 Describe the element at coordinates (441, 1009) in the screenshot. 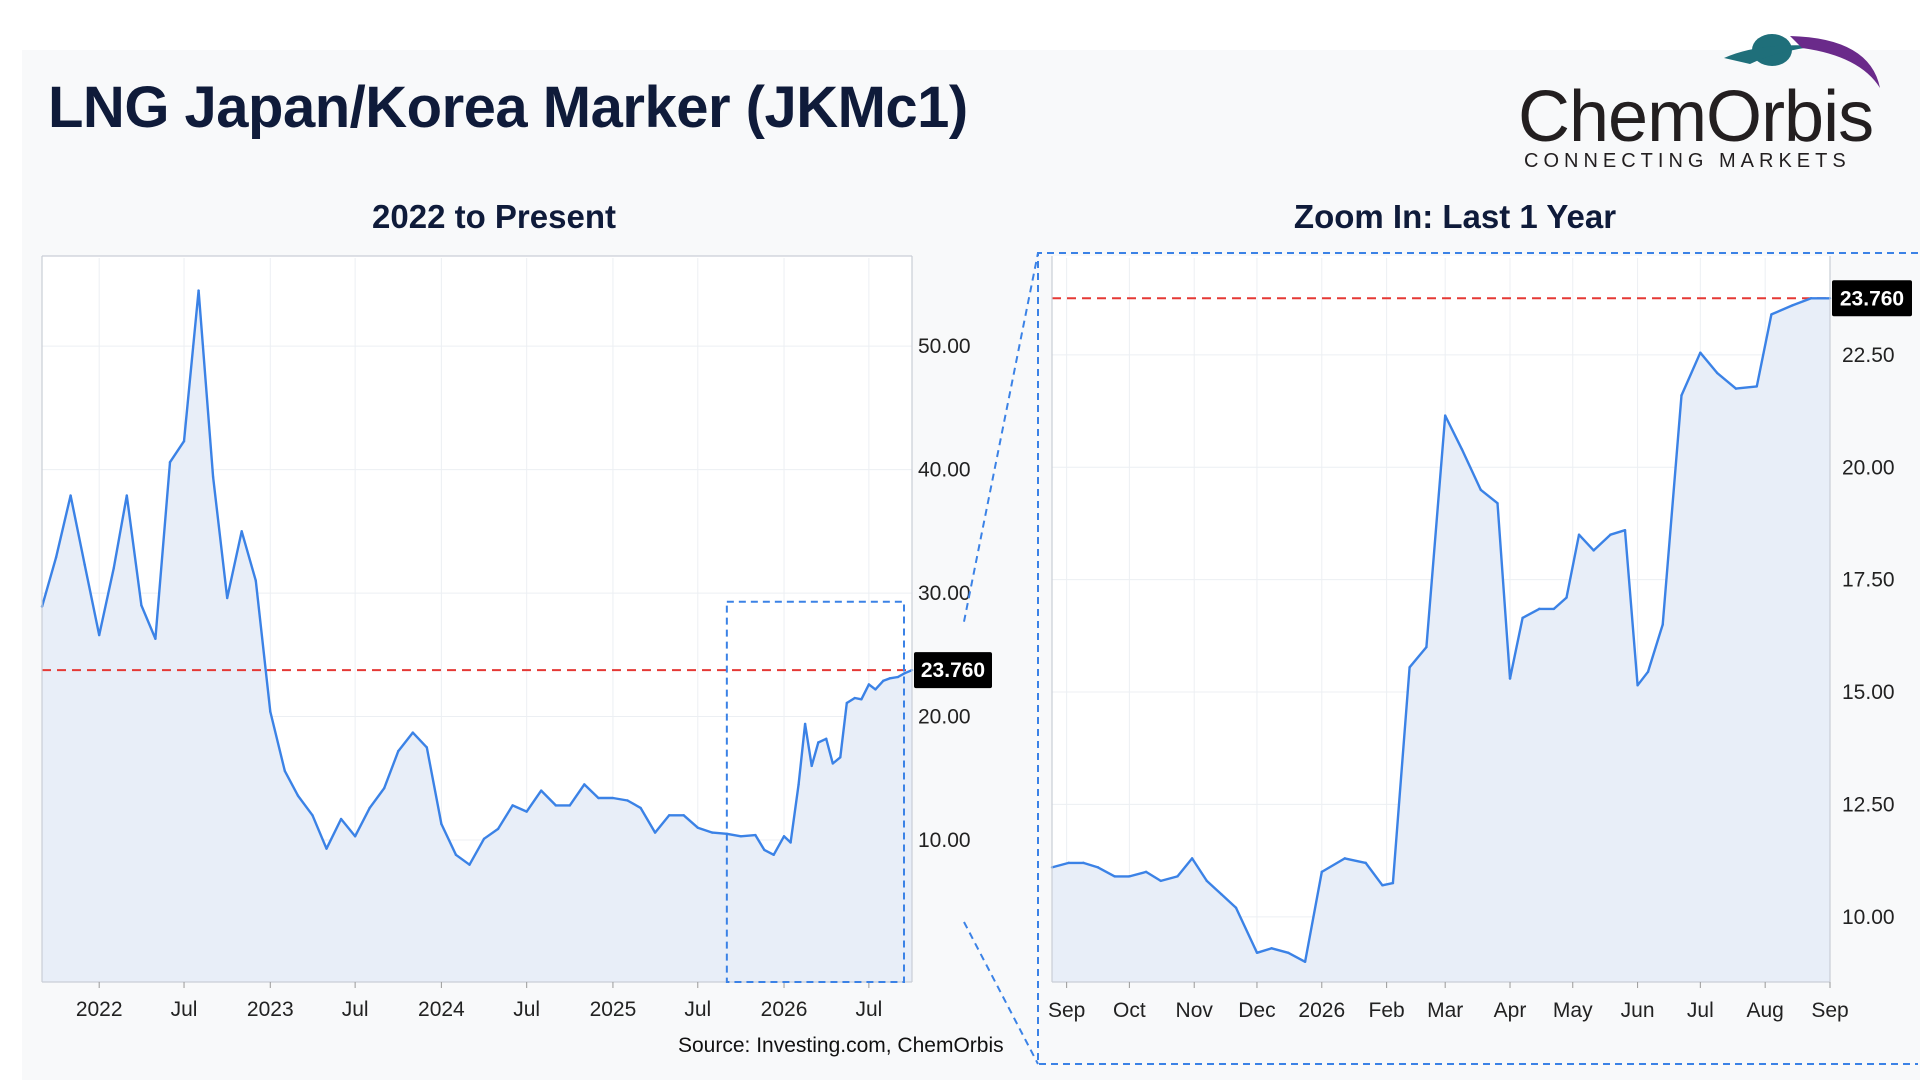

I see `left-xtick-label: 2024` at that location.